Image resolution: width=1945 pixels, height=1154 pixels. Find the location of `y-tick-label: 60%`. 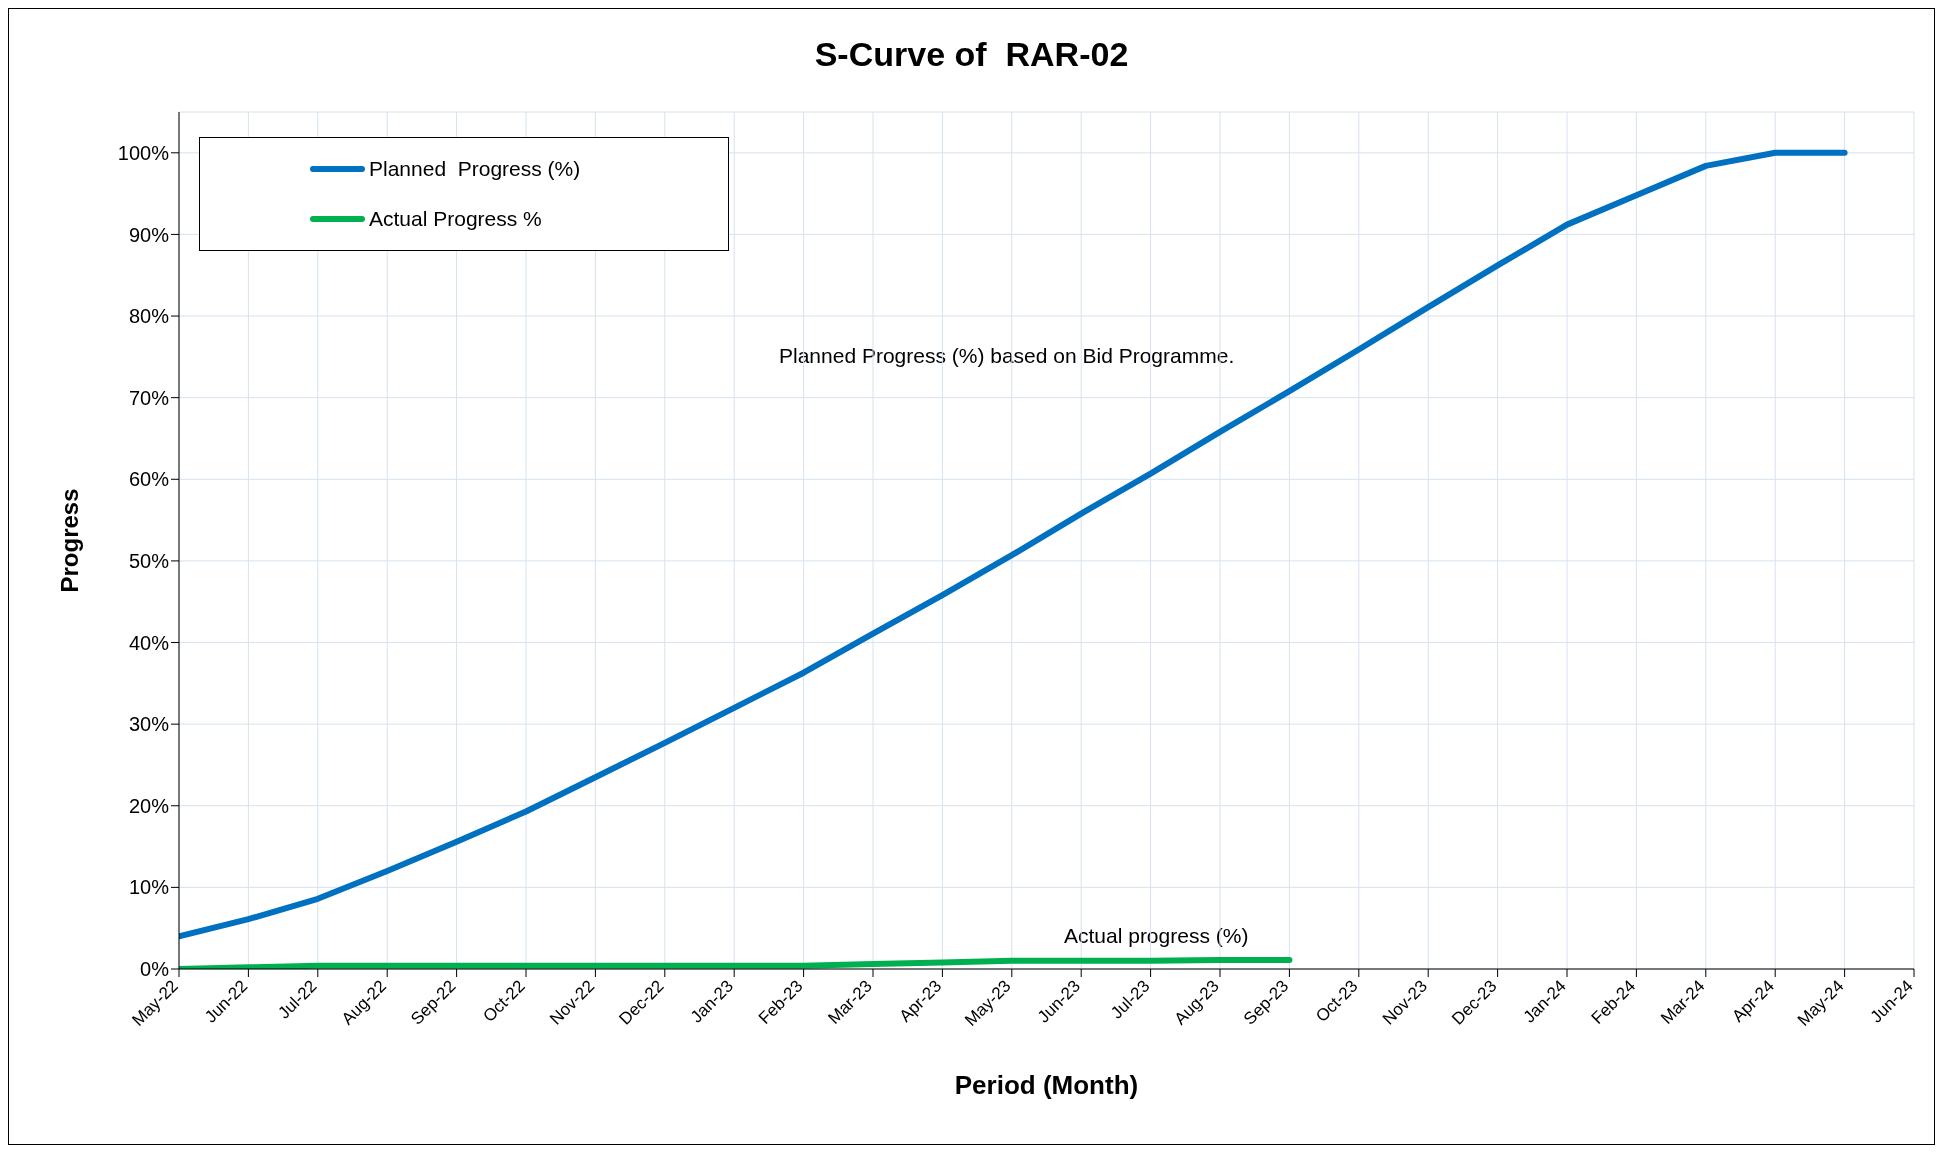

y-tick-label: 60% is located at coordinates (149, 479).